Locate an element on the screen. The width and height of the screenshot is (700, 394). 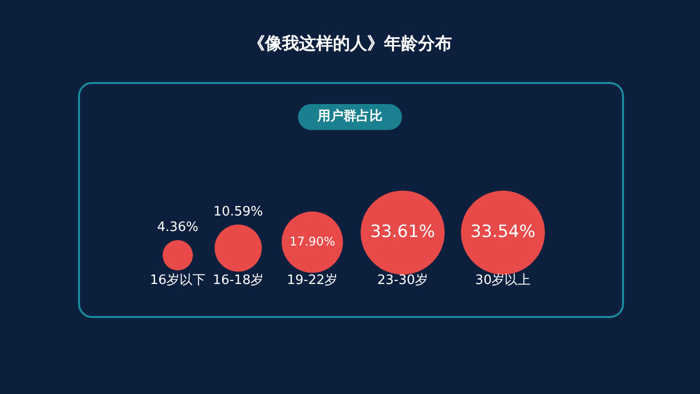
data-label: 17.90% is located at coordinates (312, 241).